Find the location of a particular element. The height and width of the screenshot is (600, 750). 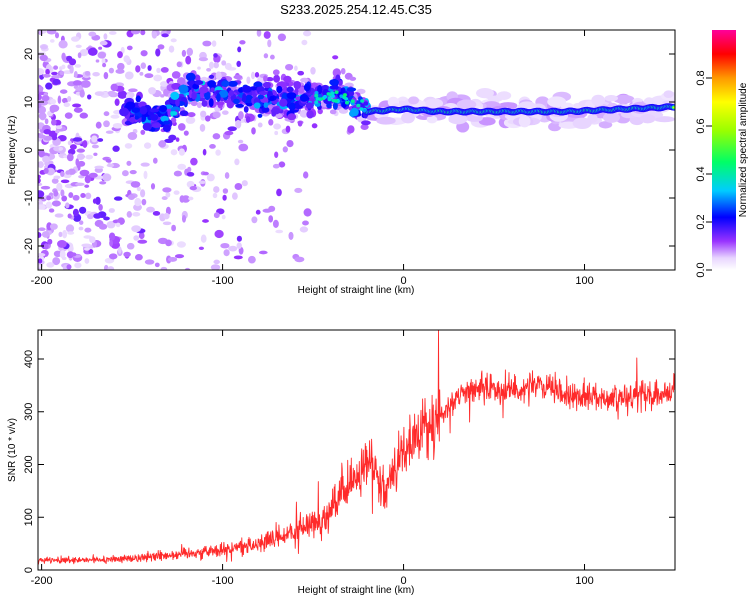

y-tick-label: -20 is located at coordinates (29, 246).